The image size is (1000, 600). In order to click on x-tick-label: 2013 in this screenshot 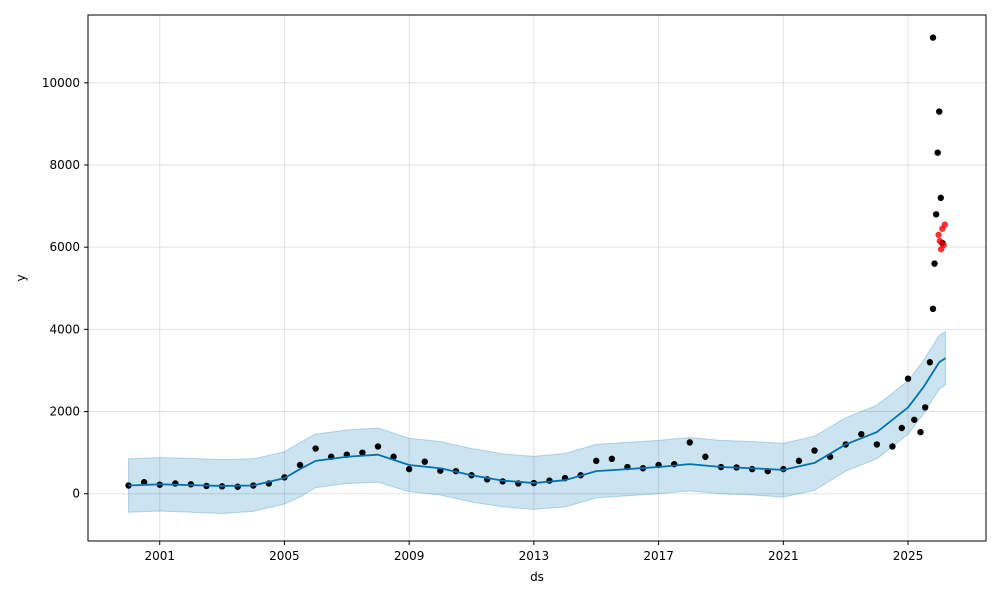, I will do `click(534, 556)`.